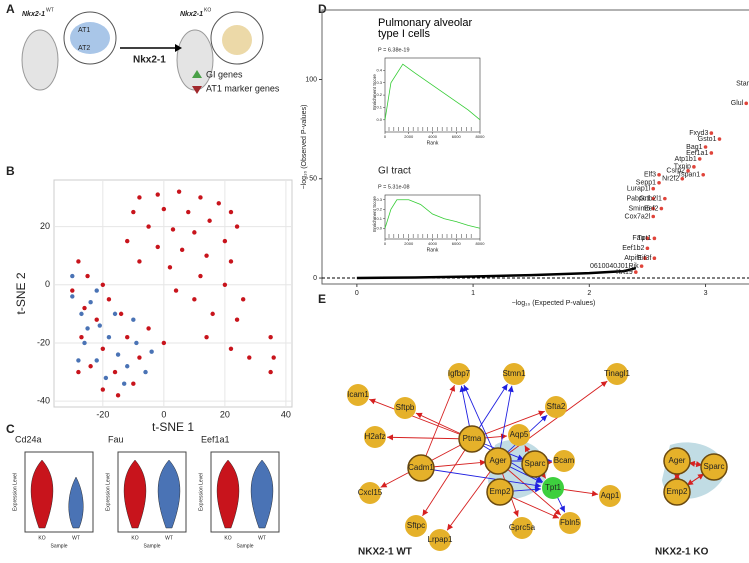 The image size is (749, 563). Describe the element at coordinates (41, 538) in the screenshot. I see `x-tick-label: KO` at that location.